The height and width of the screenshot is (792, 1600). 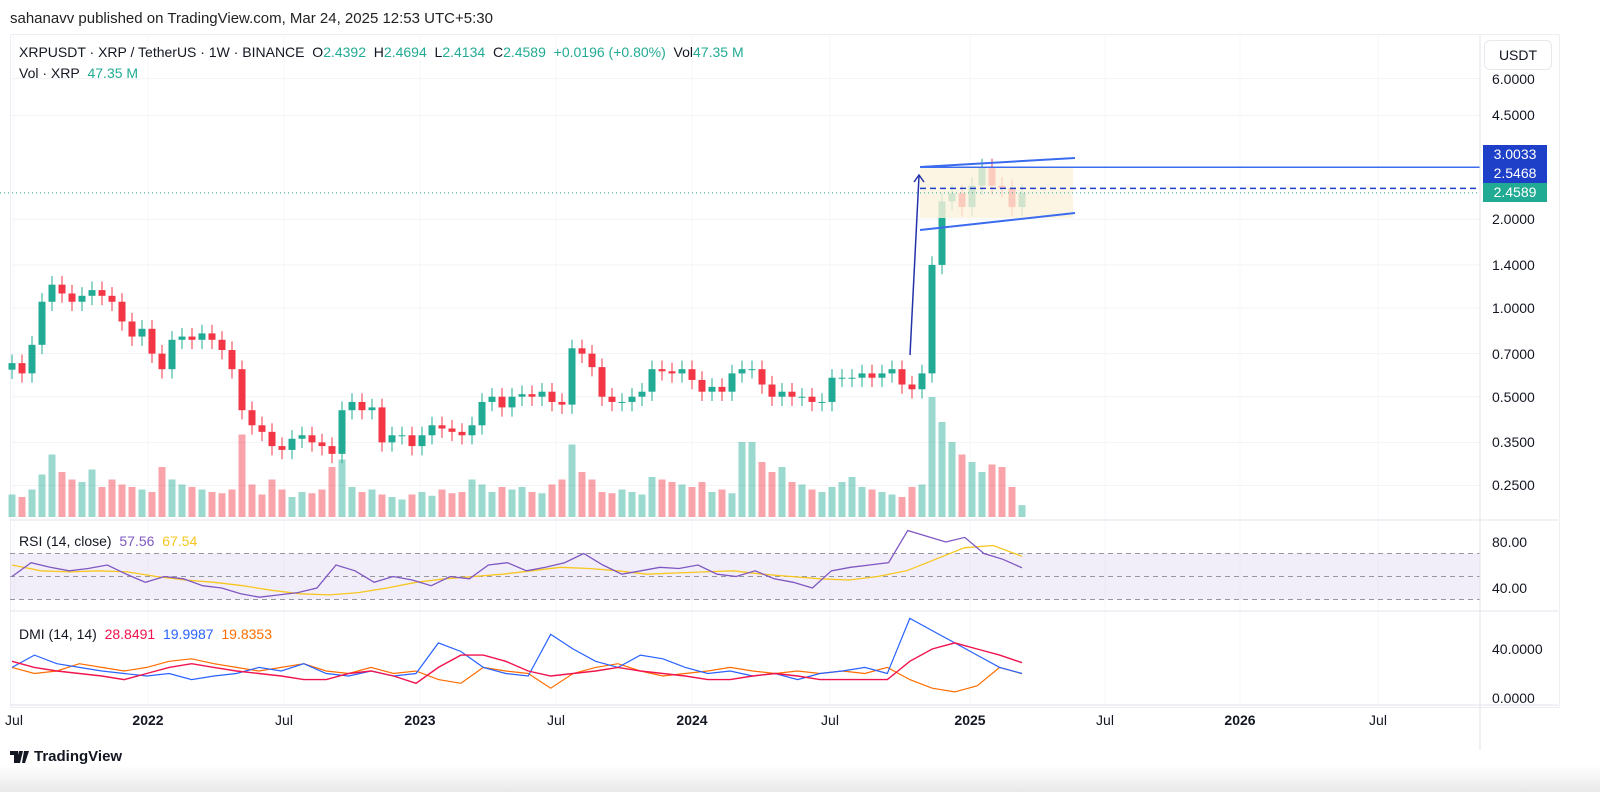 I want to click on rsi-axis-label: 40.00, so click(x=1510, y=588).